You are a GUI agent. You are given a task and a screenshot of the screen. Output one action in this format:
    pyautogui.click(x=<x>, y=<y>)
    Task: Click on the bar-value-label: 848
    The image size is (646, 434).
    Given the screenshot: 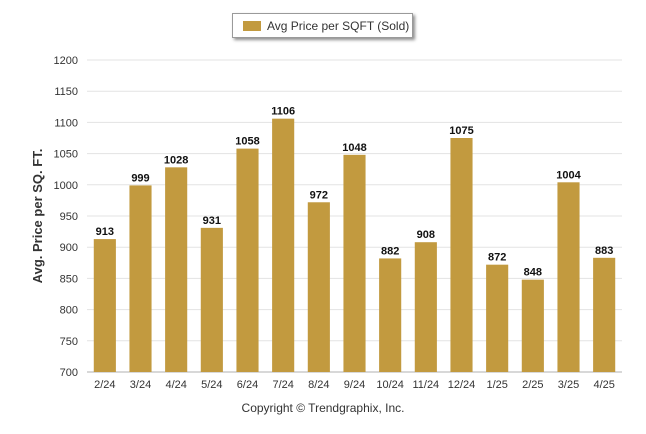 What is the action you would take?
    pyautogui.click(x=533, y=273)
    